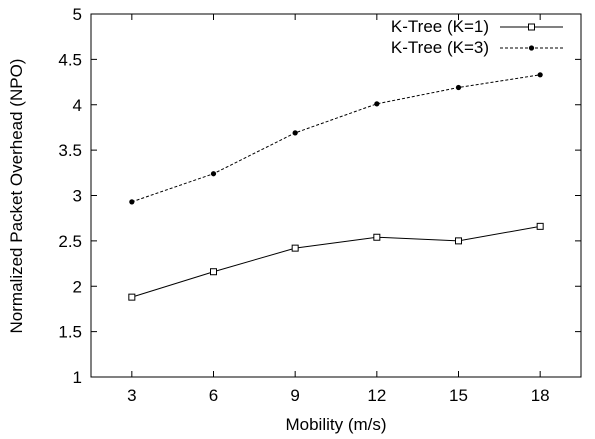  I want to click on y-tick-label: 4.5, so click(70, 59).